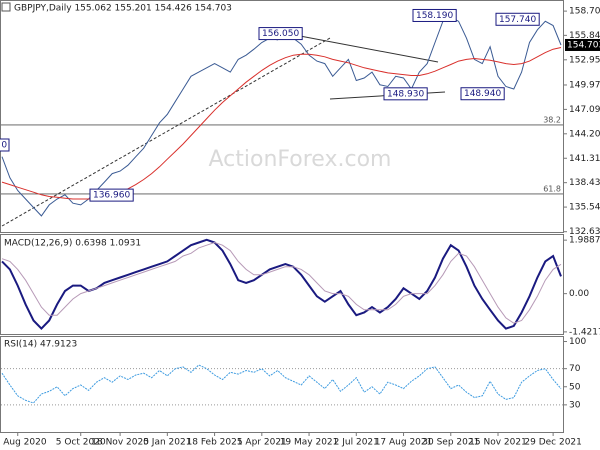 This screenshot has width=600, height=450. I want to click on y-tick-label: 132.635, so click(584, 232).